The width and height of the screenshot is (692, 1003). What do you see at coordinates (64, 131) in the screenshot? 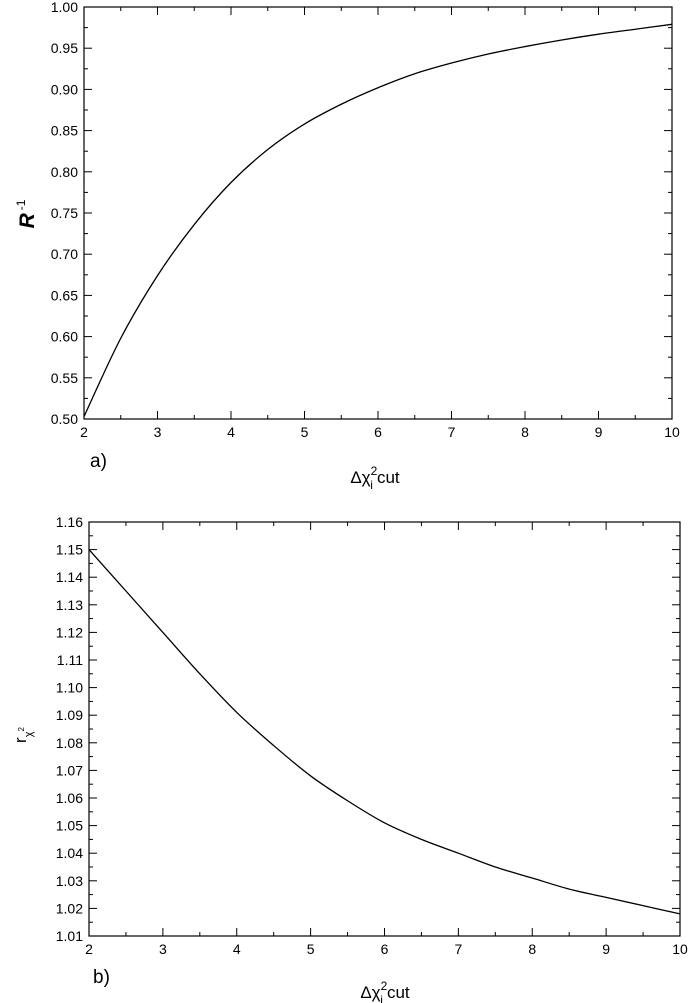
I see `y-tick-label: 0.85` at bounding box center [64, 131].